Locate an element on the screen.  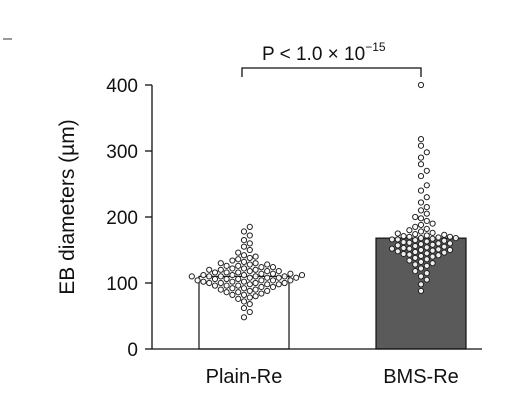
x-axis: Plain-Re BMS-Re is located at coordinates (317, 368).